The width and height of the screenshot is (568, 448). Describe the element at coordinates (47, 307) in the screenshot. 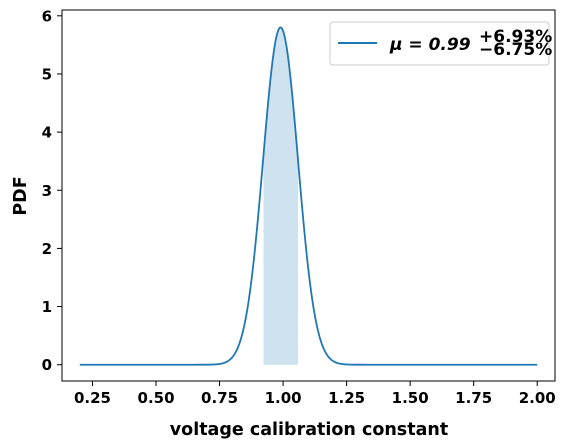

I see `y-tick-label: 1` at that location.